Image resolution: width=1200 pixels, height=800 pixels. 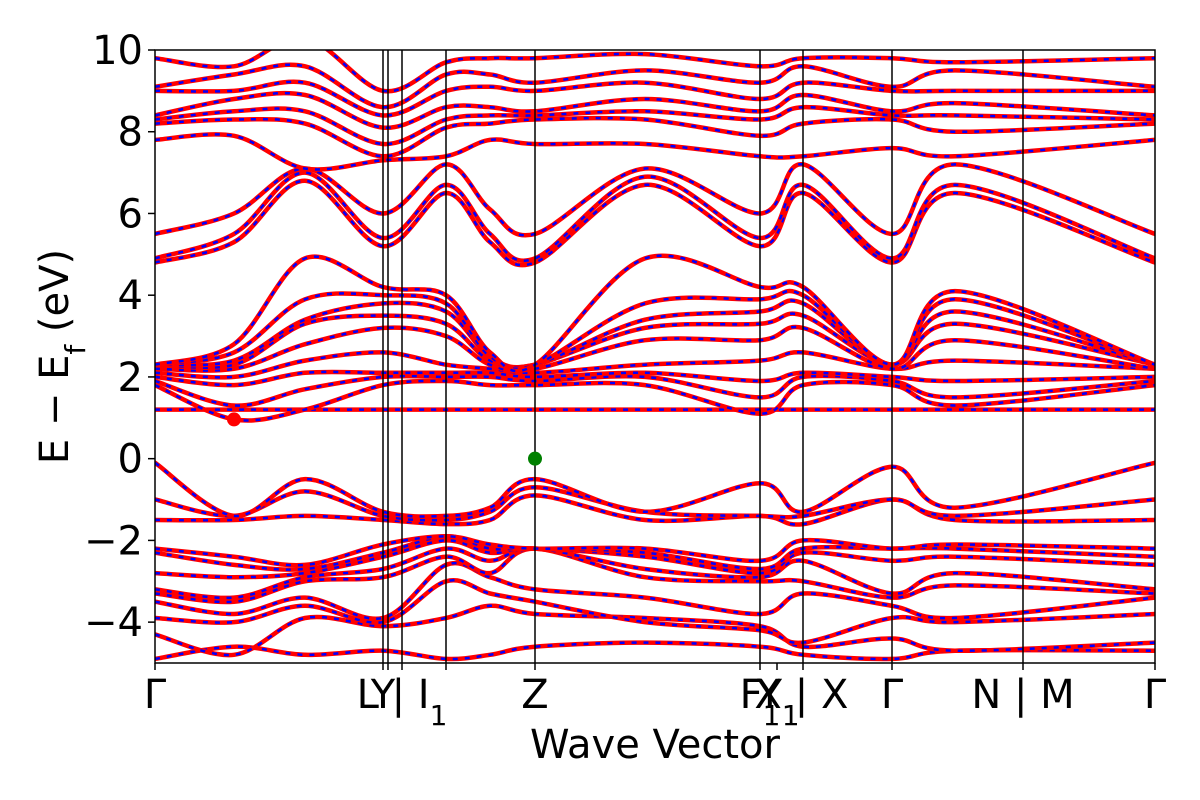 What do you see at coordinates (655, 152) in the screenshot?
I see `band-25-spin-down` at bounding box center [655, 152].